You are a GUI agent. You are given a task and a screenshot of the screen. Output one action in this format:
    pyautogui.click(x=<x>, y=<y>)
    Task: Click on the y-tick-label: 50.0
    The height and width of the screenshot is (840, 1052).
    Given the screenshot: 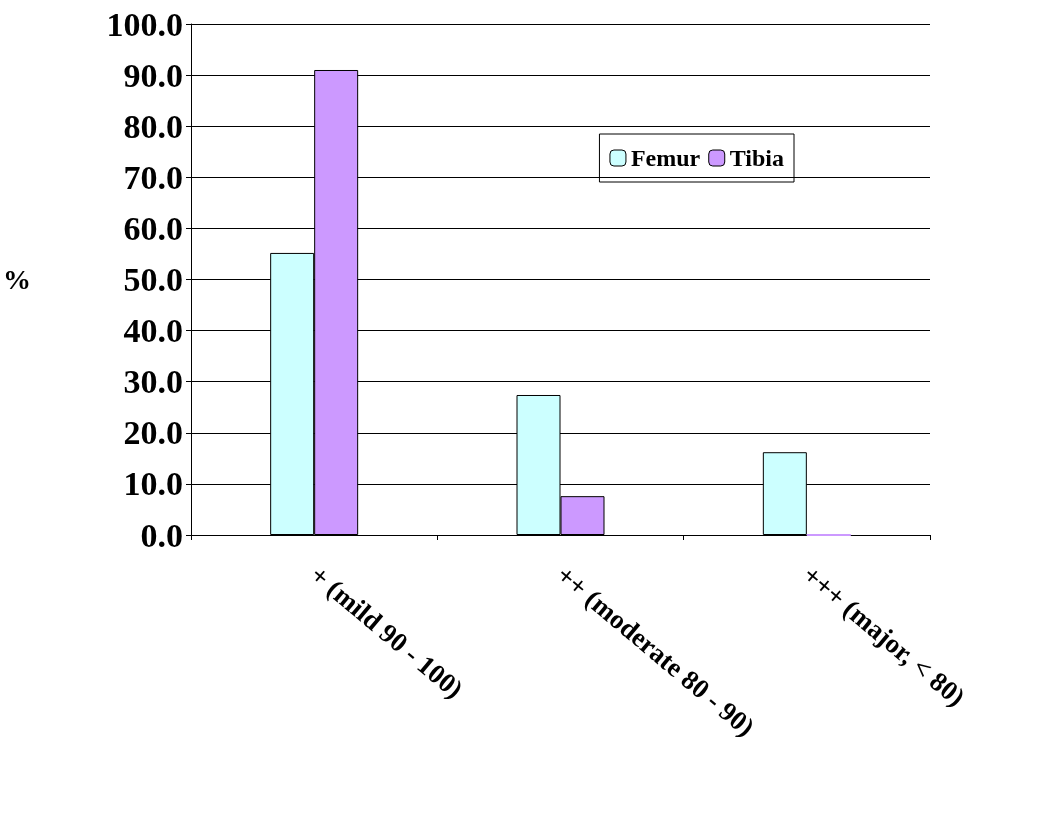 What is the action you would take?
    pyautogui.click(x=153, y=279)
    